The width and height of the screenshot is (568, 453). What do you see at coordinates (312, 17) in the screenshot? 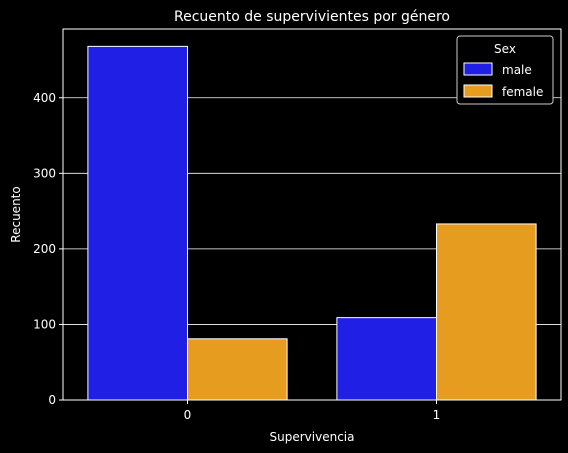
I see `chart-title: Recuento de supervivientes por género` at bounding box center [312, 17].